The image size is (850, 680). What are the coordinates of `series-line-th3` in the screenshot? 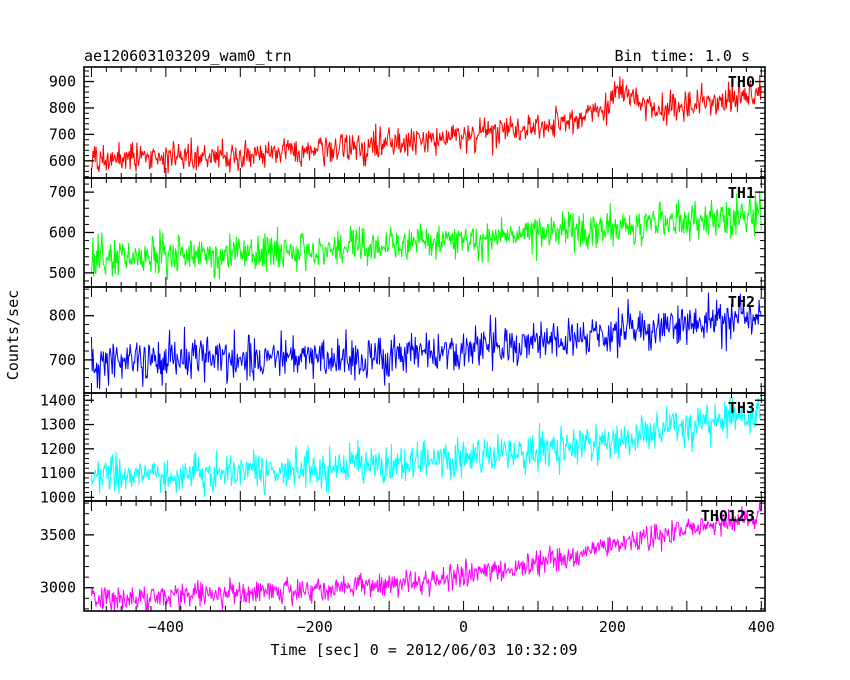 It's located at (426, 446).